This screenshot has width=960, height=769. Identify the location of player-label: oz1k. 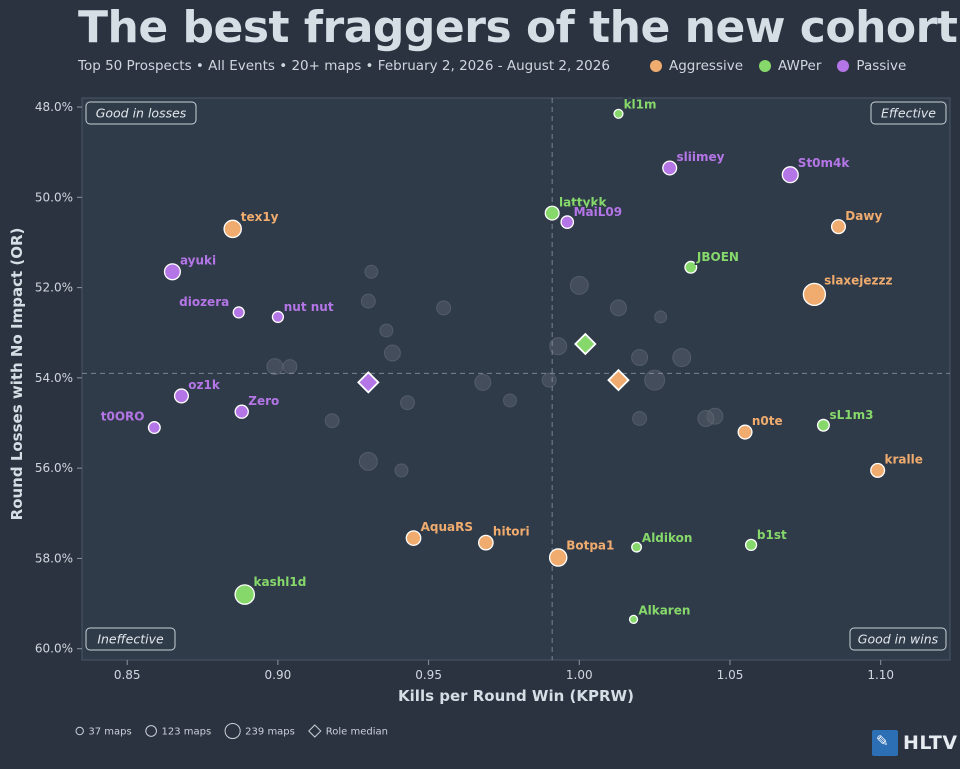
(204, 385).